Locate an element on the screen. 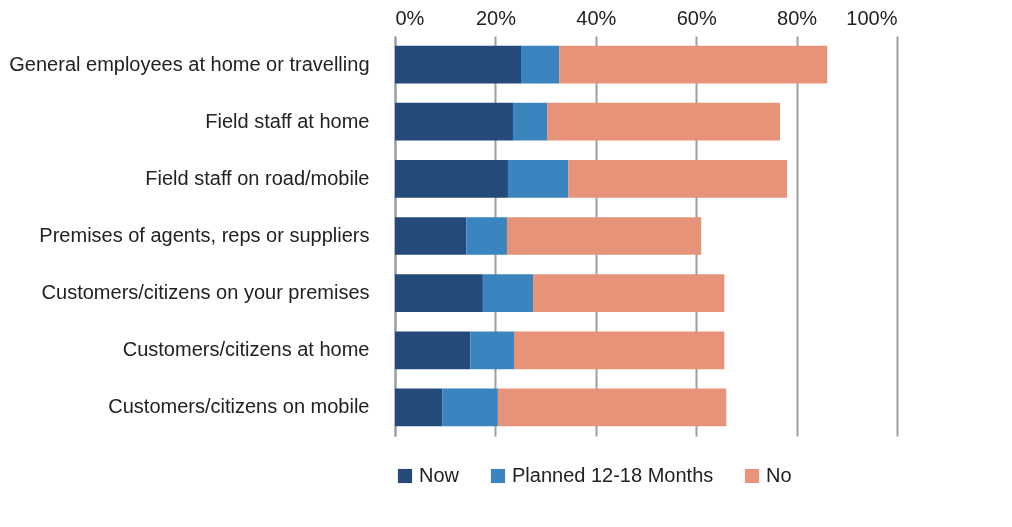  x-tick-label: 0% is located at coordinates (410, 17).